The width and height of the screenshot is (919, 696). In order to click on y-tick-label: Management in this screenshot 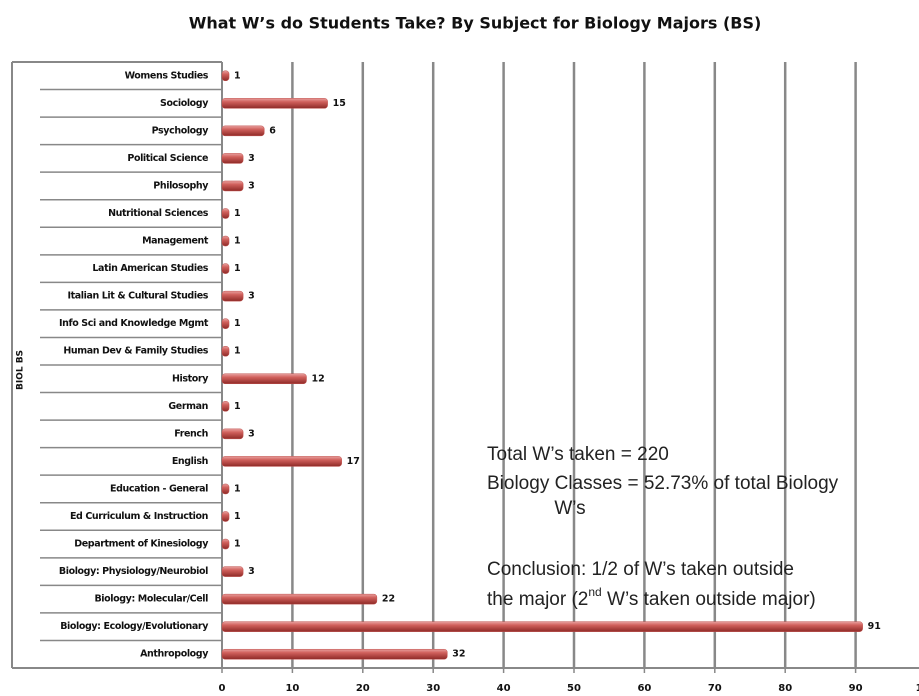, I will do `click(175, 241)`.